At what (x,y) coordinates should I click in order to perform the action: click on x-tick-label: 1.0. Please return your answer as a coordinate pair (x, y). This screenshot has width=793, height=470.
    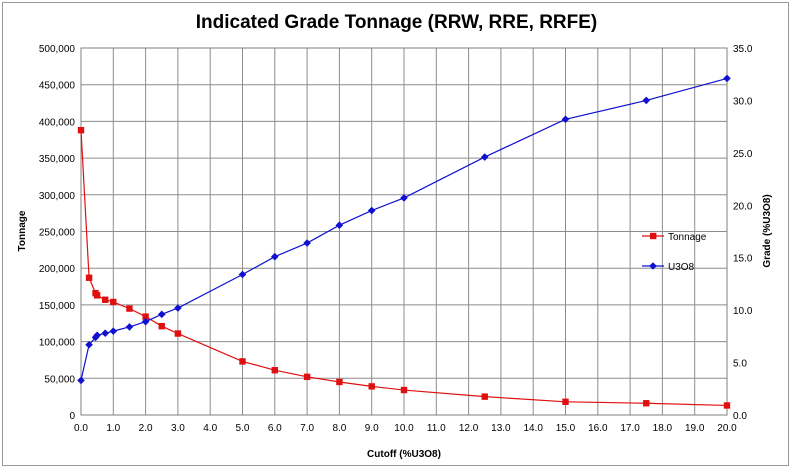
    Looking at the image, I should click on (113, 428).